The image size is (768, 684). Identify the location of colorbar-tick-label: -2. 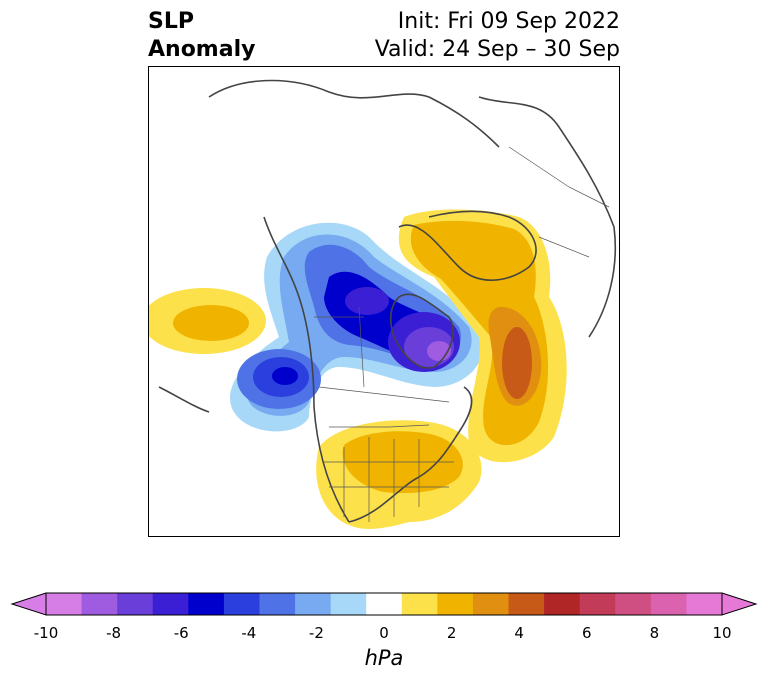
(316, 633).